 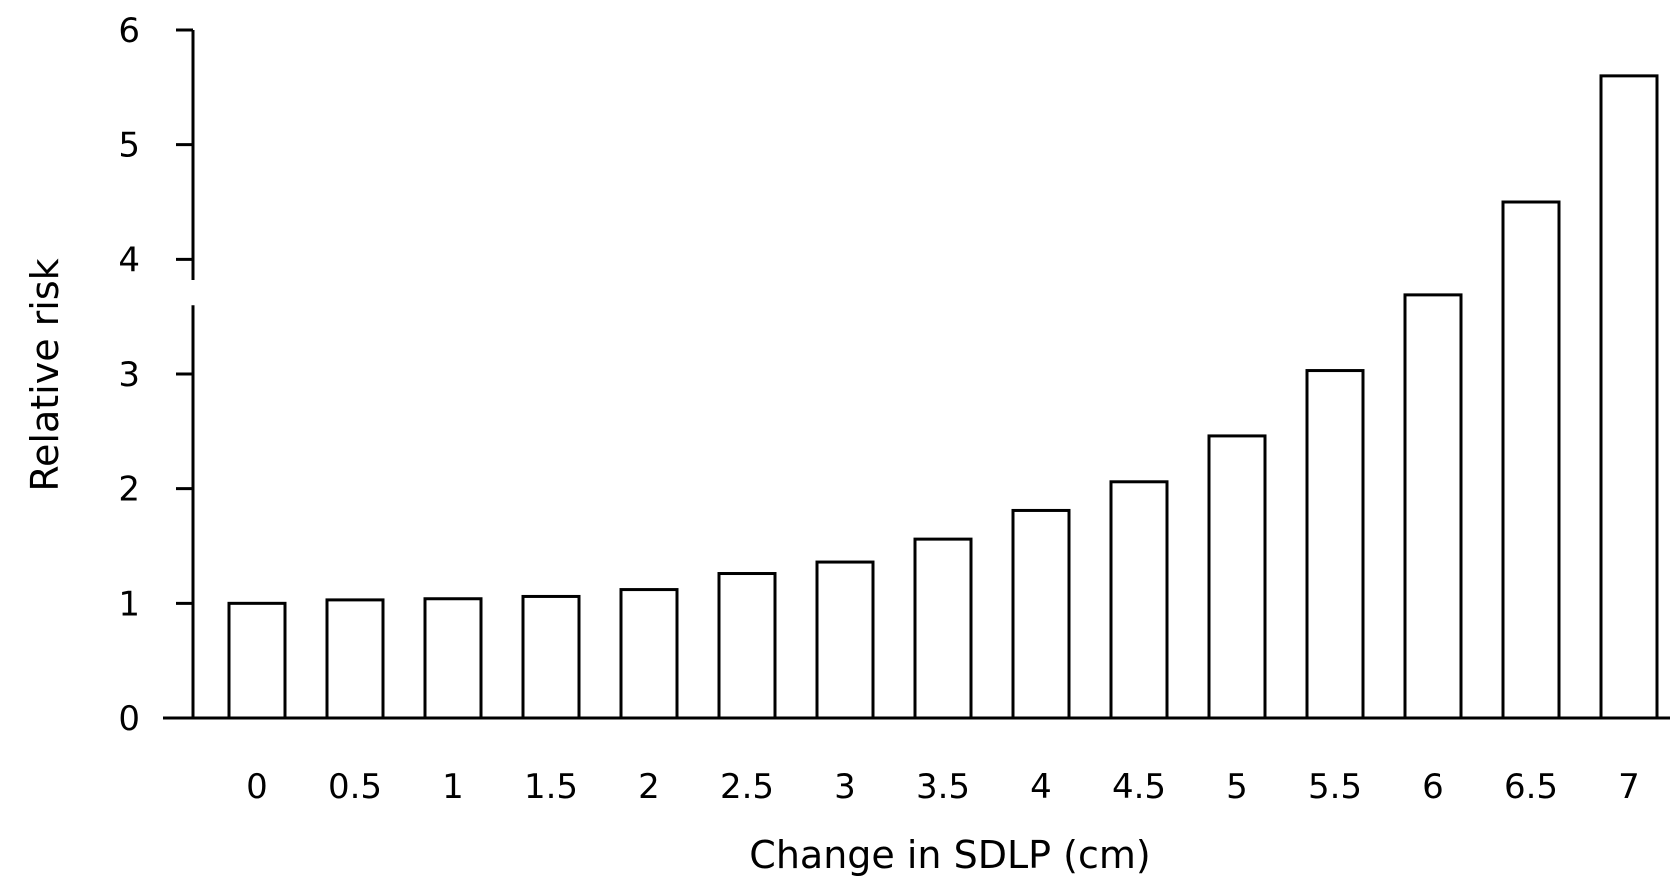 I want to click on x-tick-label: 3, so click(x=845, y=787).